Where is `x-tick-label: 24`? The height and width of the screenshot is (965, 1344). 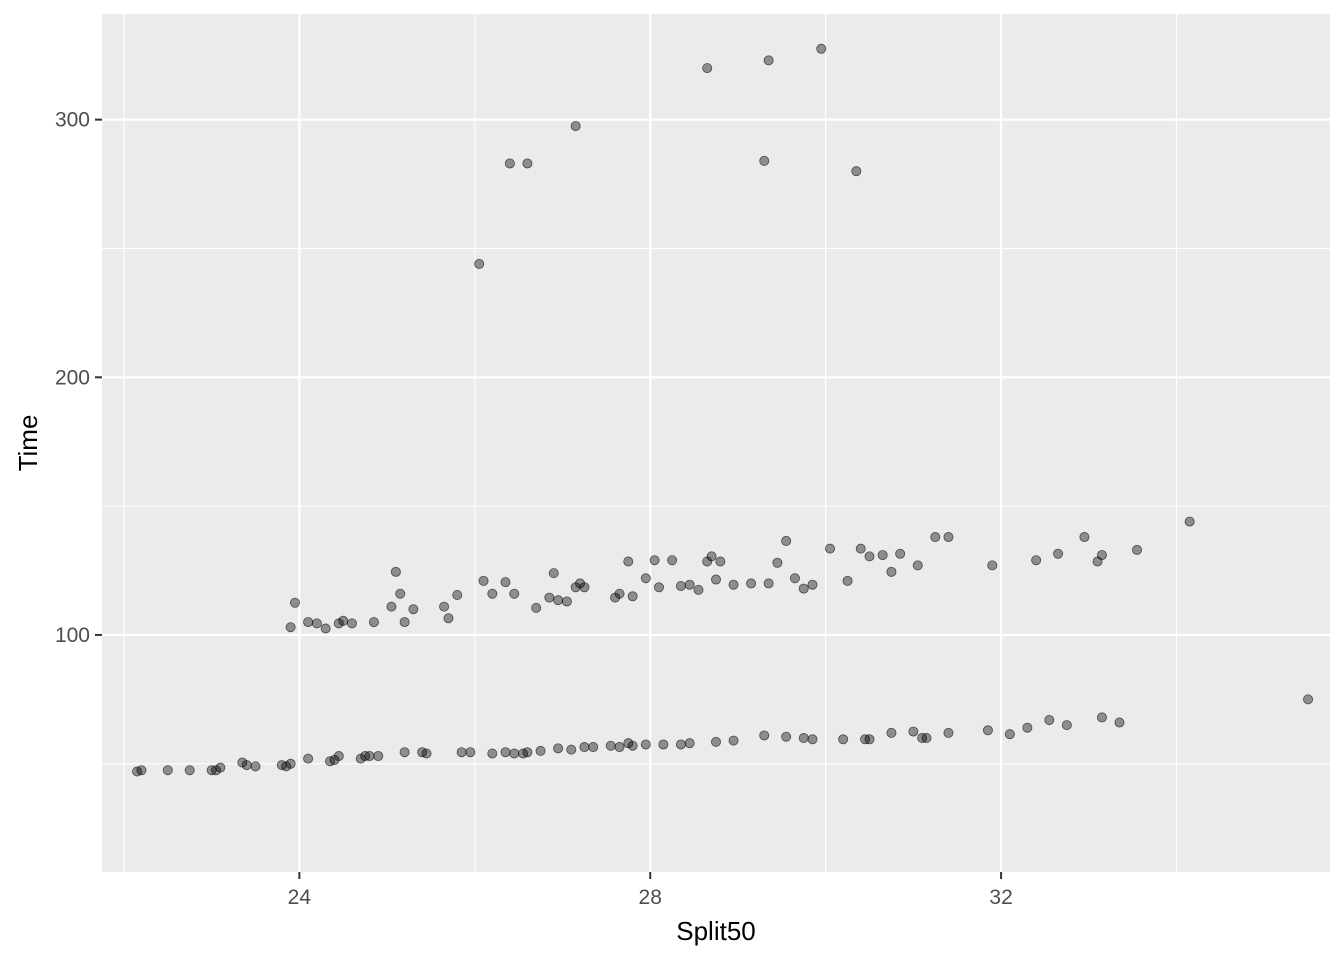 x-tick-label: 24 is located at coordinates (300, 897).